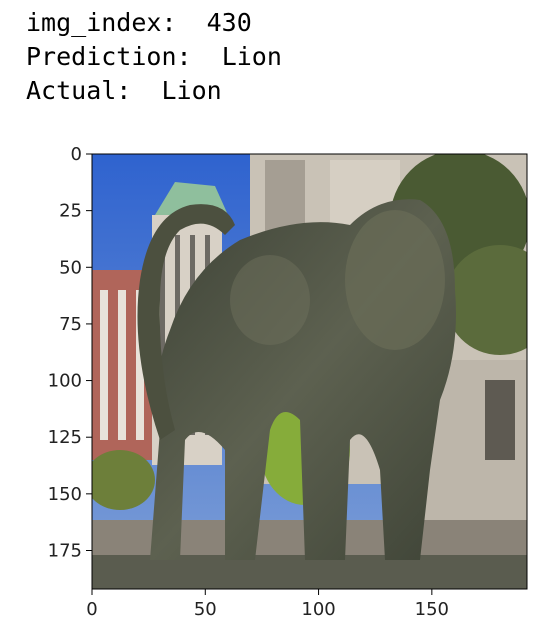  Describe the element at coordinates (79, 90) in the screenshot. I see `actual-label: Actual:` at that location.